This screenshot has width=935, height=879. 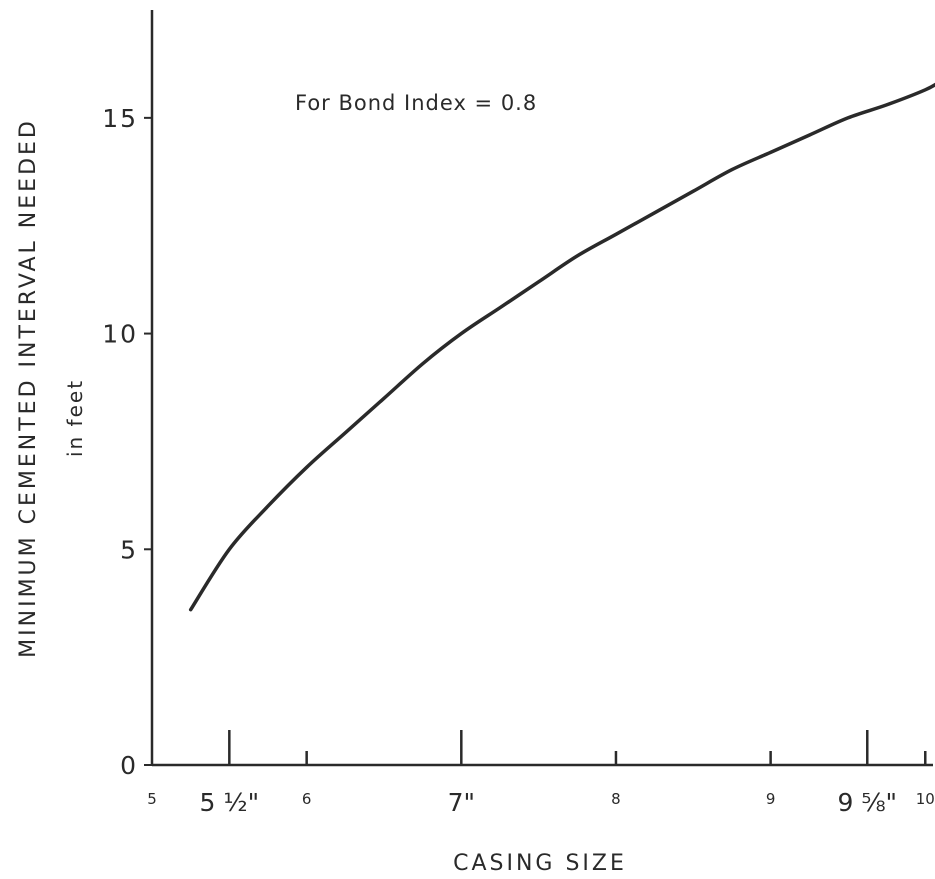 I want to click on x-tick-label: 9 ⅝", so click(x=867, y=802).